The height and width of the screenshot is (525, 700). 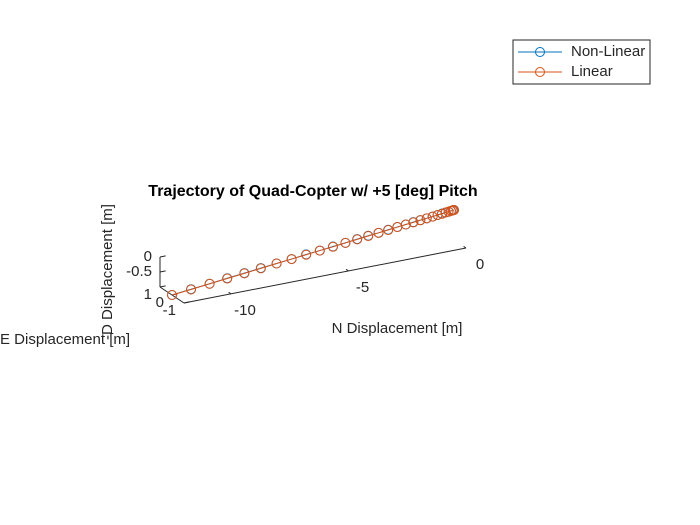 What do you see at coordinates (397, 328) in the screenshot?
I see `x-axis-label: N Displacement [m]` at bounding box center [397, 328].